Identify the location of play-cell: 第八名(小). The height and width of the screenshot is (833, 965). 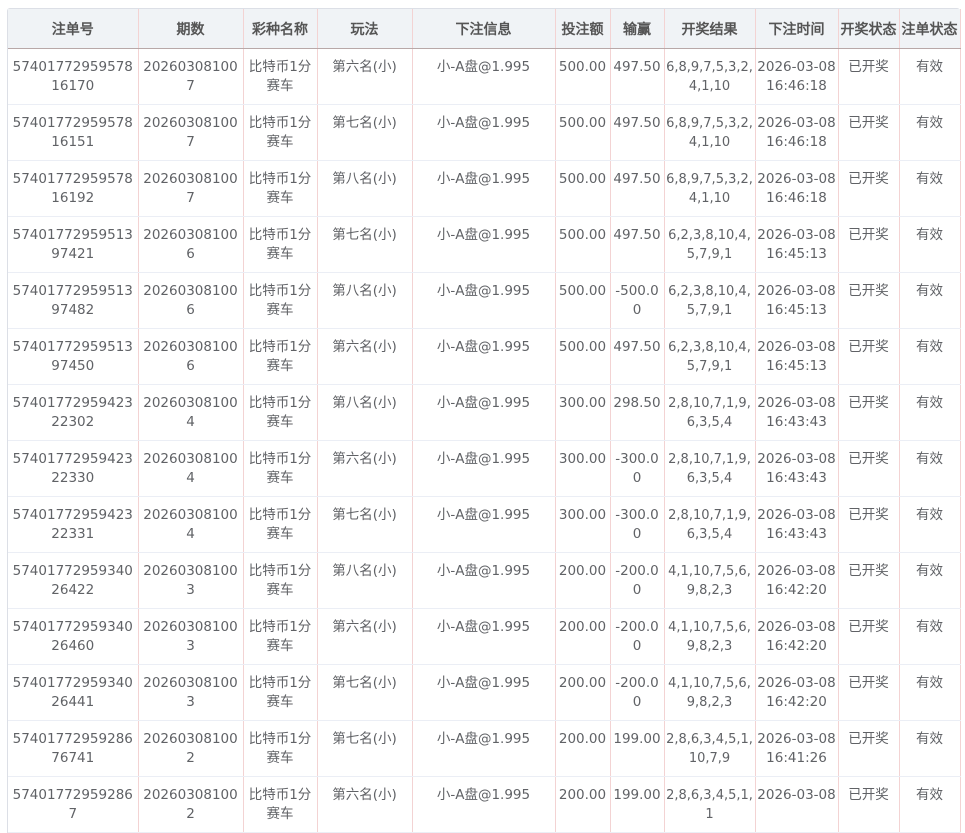
(365, 188).